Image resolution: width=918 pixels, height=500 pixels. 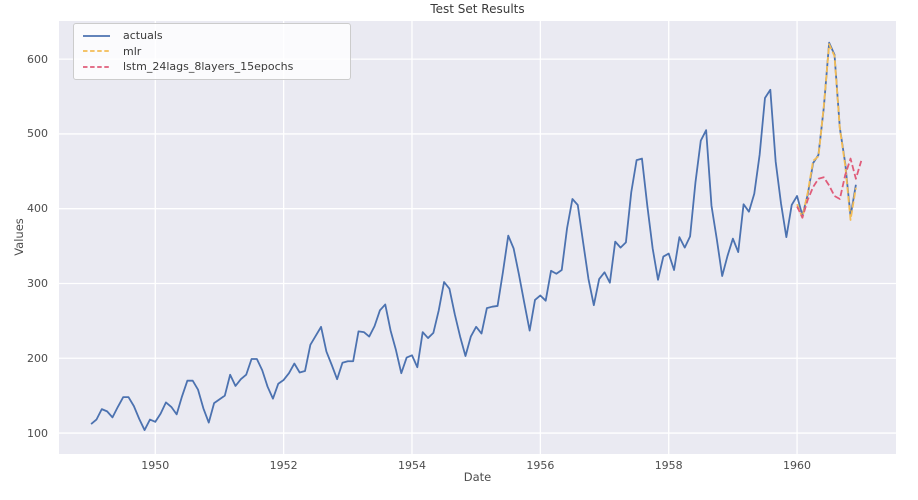 I want to click on legend-item-label: mlr, so click(x=132, y=51).